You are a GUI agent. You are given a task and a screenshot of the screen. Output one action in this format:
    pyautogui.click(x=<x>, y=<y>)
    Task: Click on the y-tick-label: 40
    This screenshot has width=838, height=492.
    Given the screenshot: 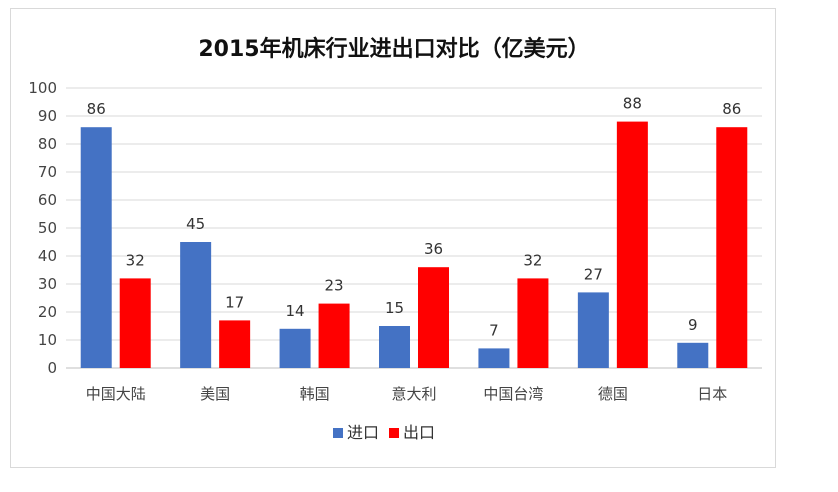 What is the action you would take?
    pyautogui.click(x=47, y=256)
    